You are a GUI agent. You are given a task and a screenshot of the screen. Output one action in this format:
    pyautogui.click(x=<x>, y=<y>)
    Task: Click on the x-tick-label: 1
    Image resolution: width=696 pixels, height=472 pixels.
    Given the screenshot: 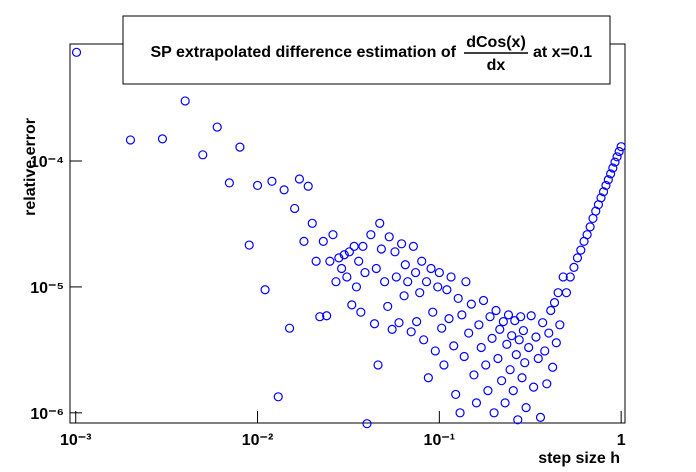 What is the action you would take?
    pyautogui.click(x=621, y=440)
    